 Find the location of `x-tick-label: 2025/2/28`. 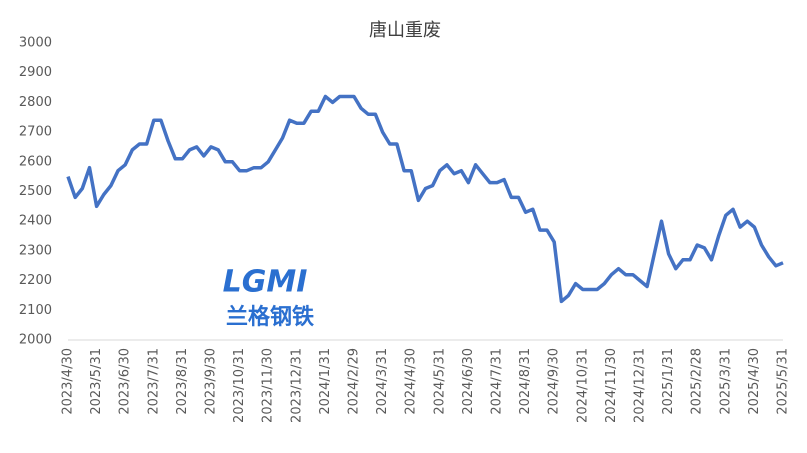

x-tick-label: 2025/2/28 is located at coordinates (697, 381).